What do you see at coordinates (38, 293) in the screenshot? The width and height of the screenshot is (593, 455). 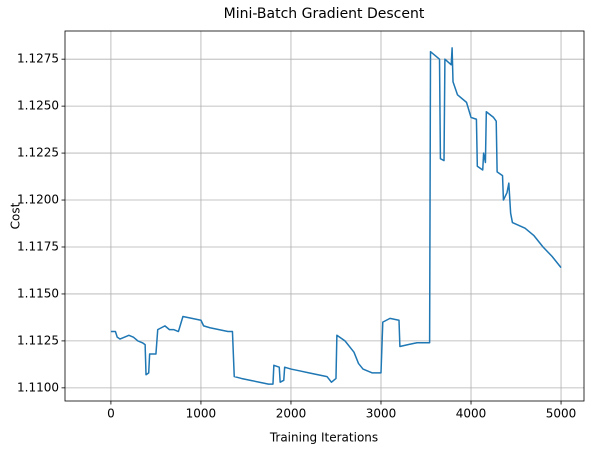 I see `y-tick-label: 1.1150` at bounding box center [38, 293].